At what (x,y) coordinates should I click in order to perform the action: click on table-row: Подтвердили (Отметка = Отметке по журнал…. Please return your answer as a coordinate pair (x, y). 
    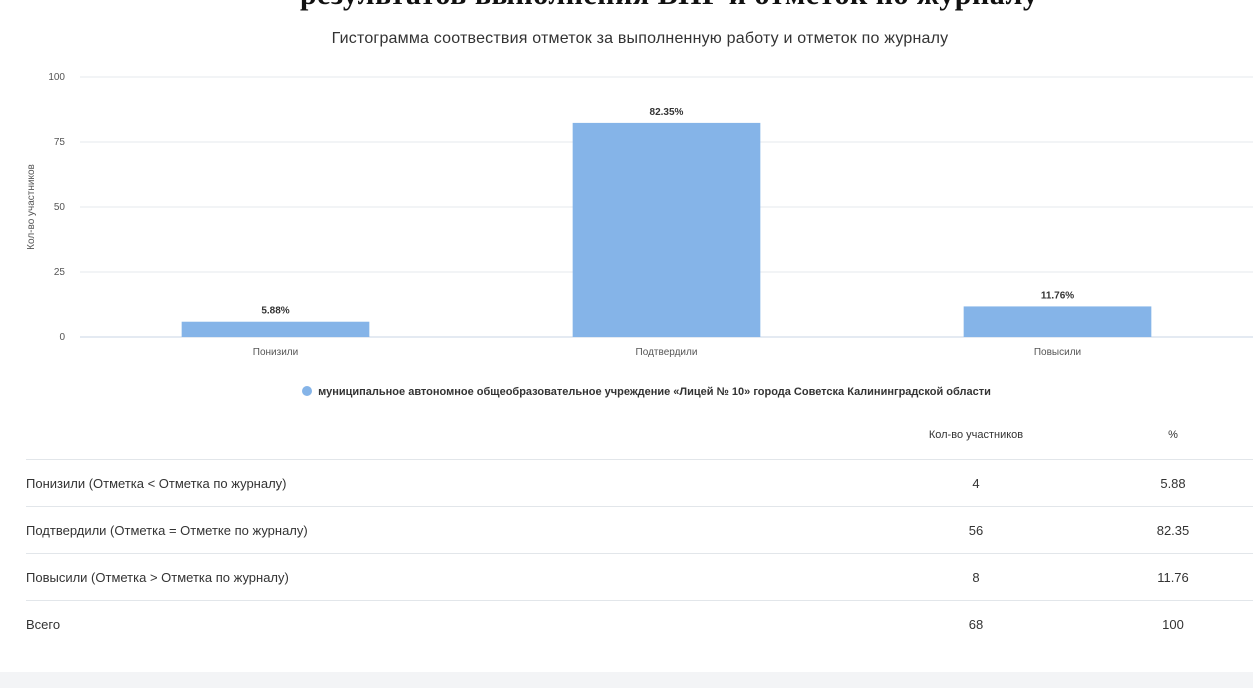
    Looking at the image, I should click on (639, 530).